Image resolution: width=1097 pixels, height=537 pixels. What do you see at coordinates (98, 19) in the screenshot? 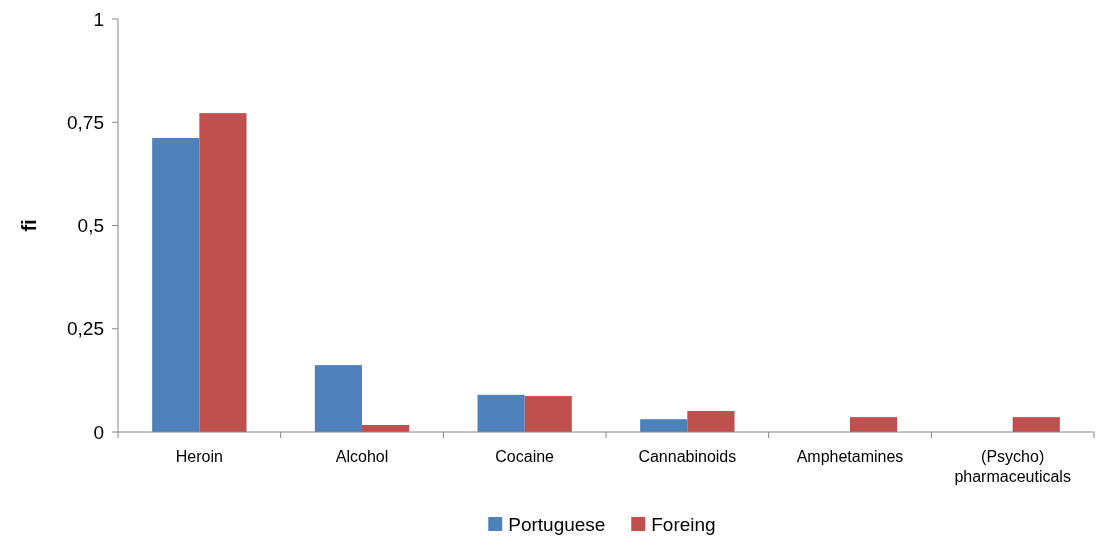
I see `y-tick-label: 1` at bounding box center [98, 19].